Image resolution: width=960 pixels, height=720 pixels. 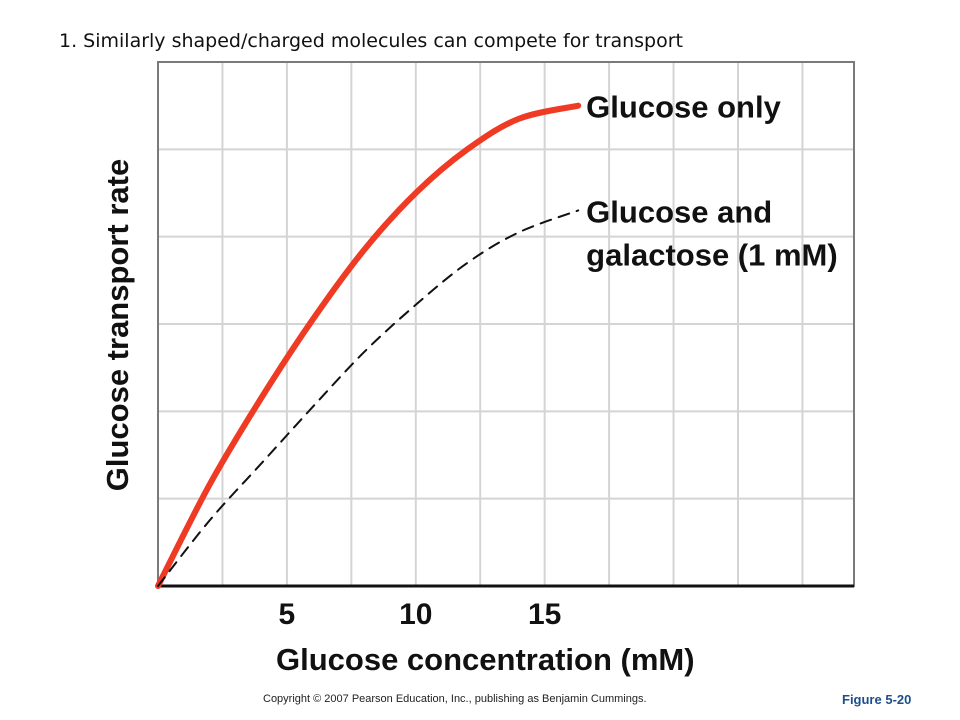 What do you see at coordinates (544, 614) in the screenshot?
I see `x-tick-label: 15` at bounding box center [544, 614].